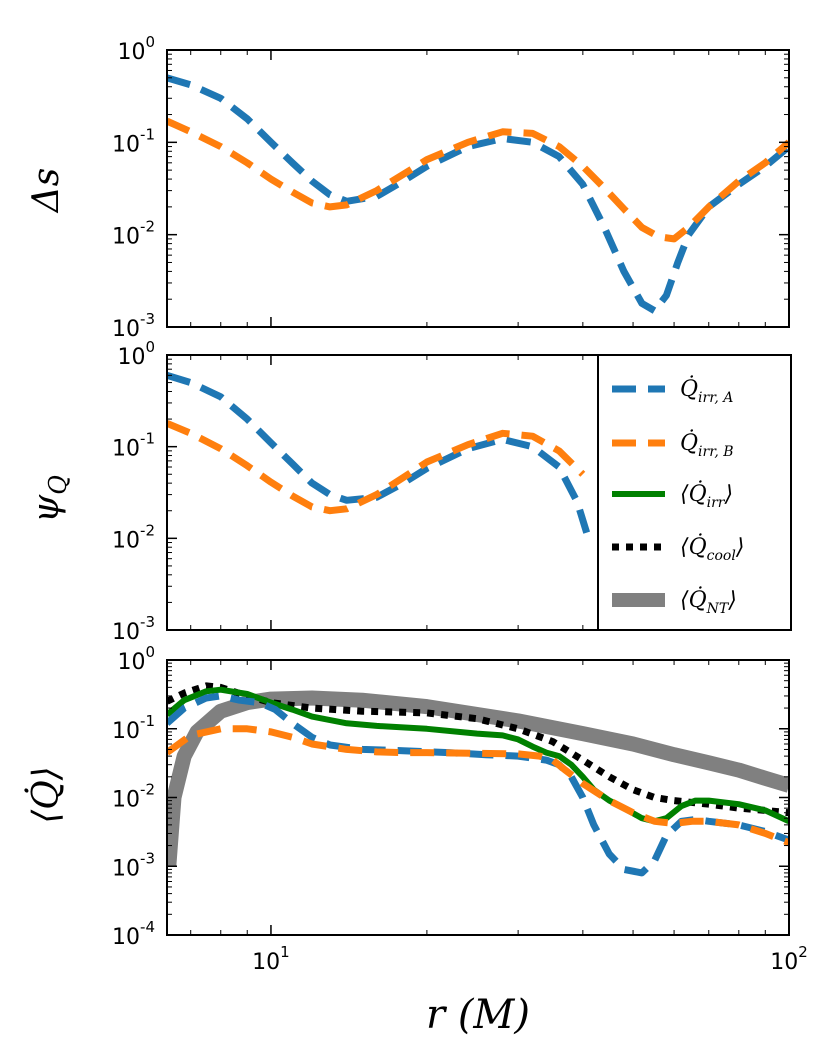  What do you see at coordinates (478, 1015) in the screenshot?
I see `xlabel: r (M)` at bounding box center [478, 1015].